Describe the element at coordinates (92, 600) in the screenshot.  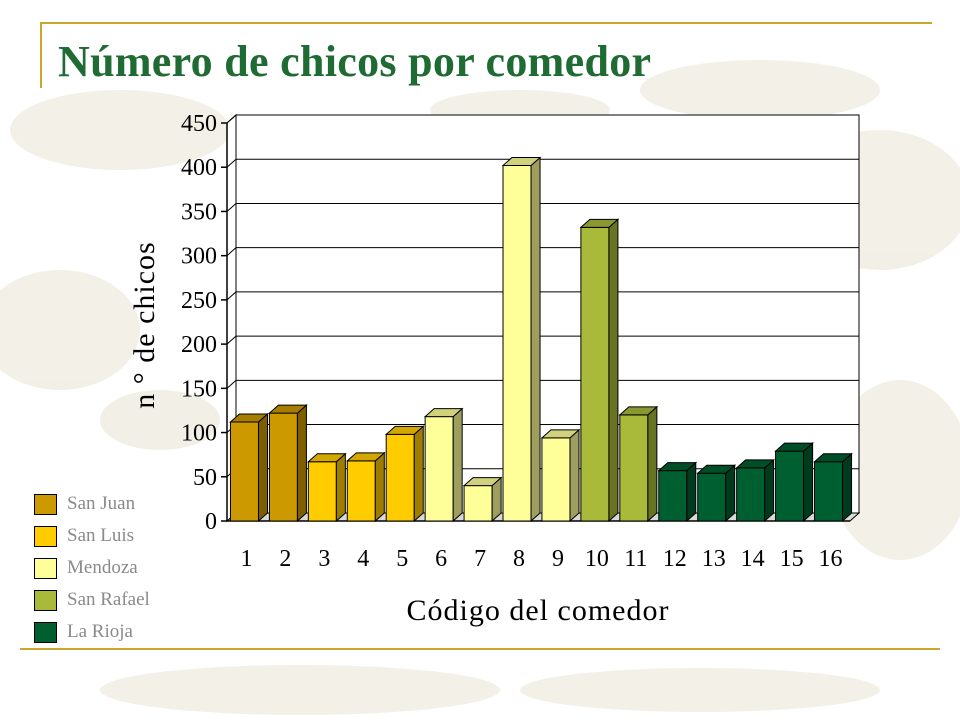
I see `legend-item: San Rafael` at that location.